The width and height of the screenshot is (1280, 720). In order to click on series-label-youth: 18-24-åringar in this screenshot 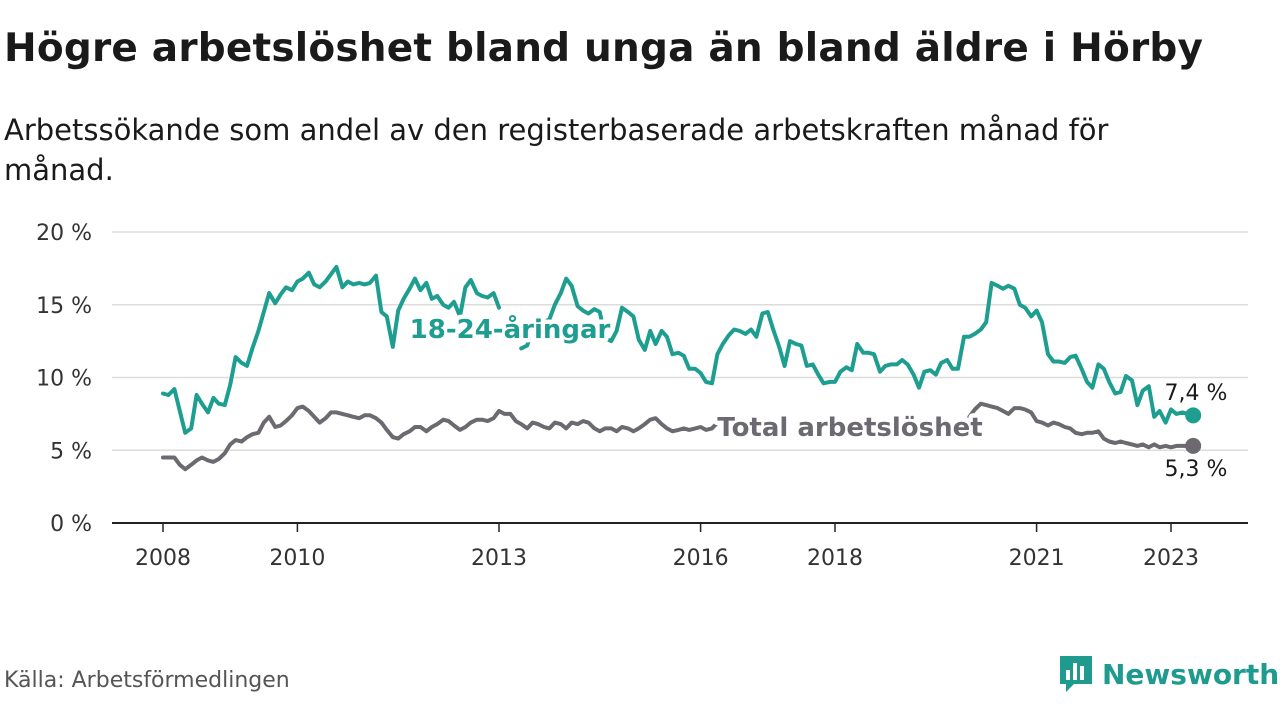, I will do `click(510, 329)`.